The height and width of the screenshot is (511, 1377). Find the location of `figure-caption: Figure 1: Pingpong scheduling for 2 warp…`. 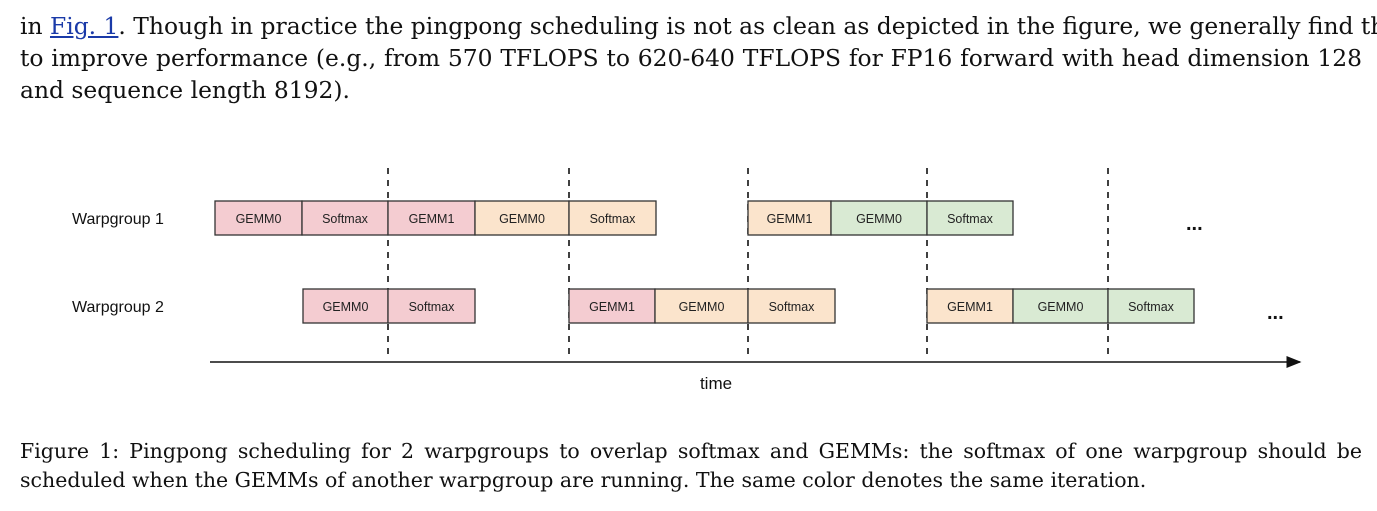

figure-caption: Figure 1: Pingpong scheduling for 2 warp… is located at coordinates (691, 466).